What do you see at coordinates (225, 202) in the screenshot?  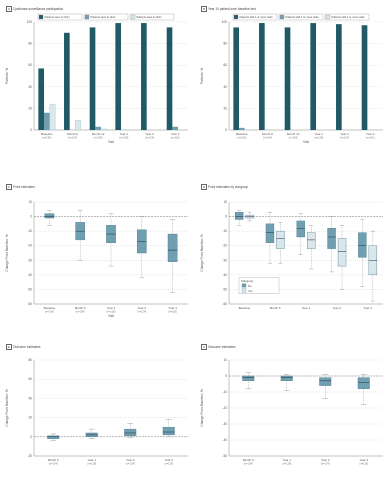 I see `d-ytick-label: 10` at bounding box center [225, 202].